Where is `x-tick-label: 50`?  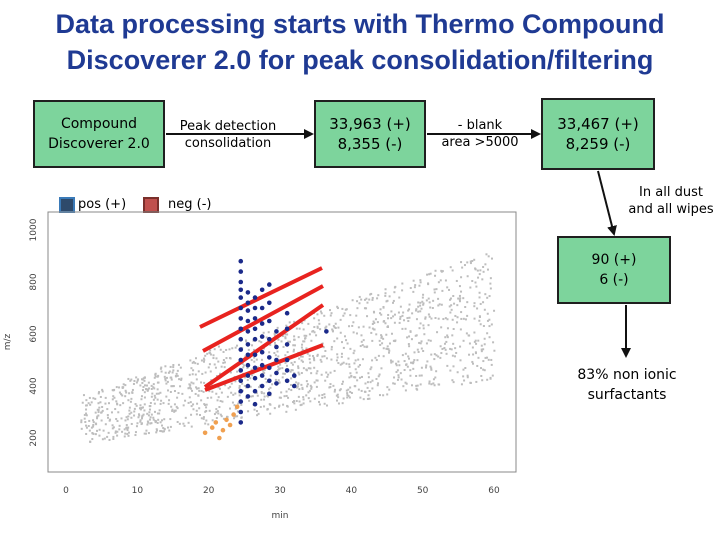 x-tick-label: 50 is located at coordinates (423, 491).